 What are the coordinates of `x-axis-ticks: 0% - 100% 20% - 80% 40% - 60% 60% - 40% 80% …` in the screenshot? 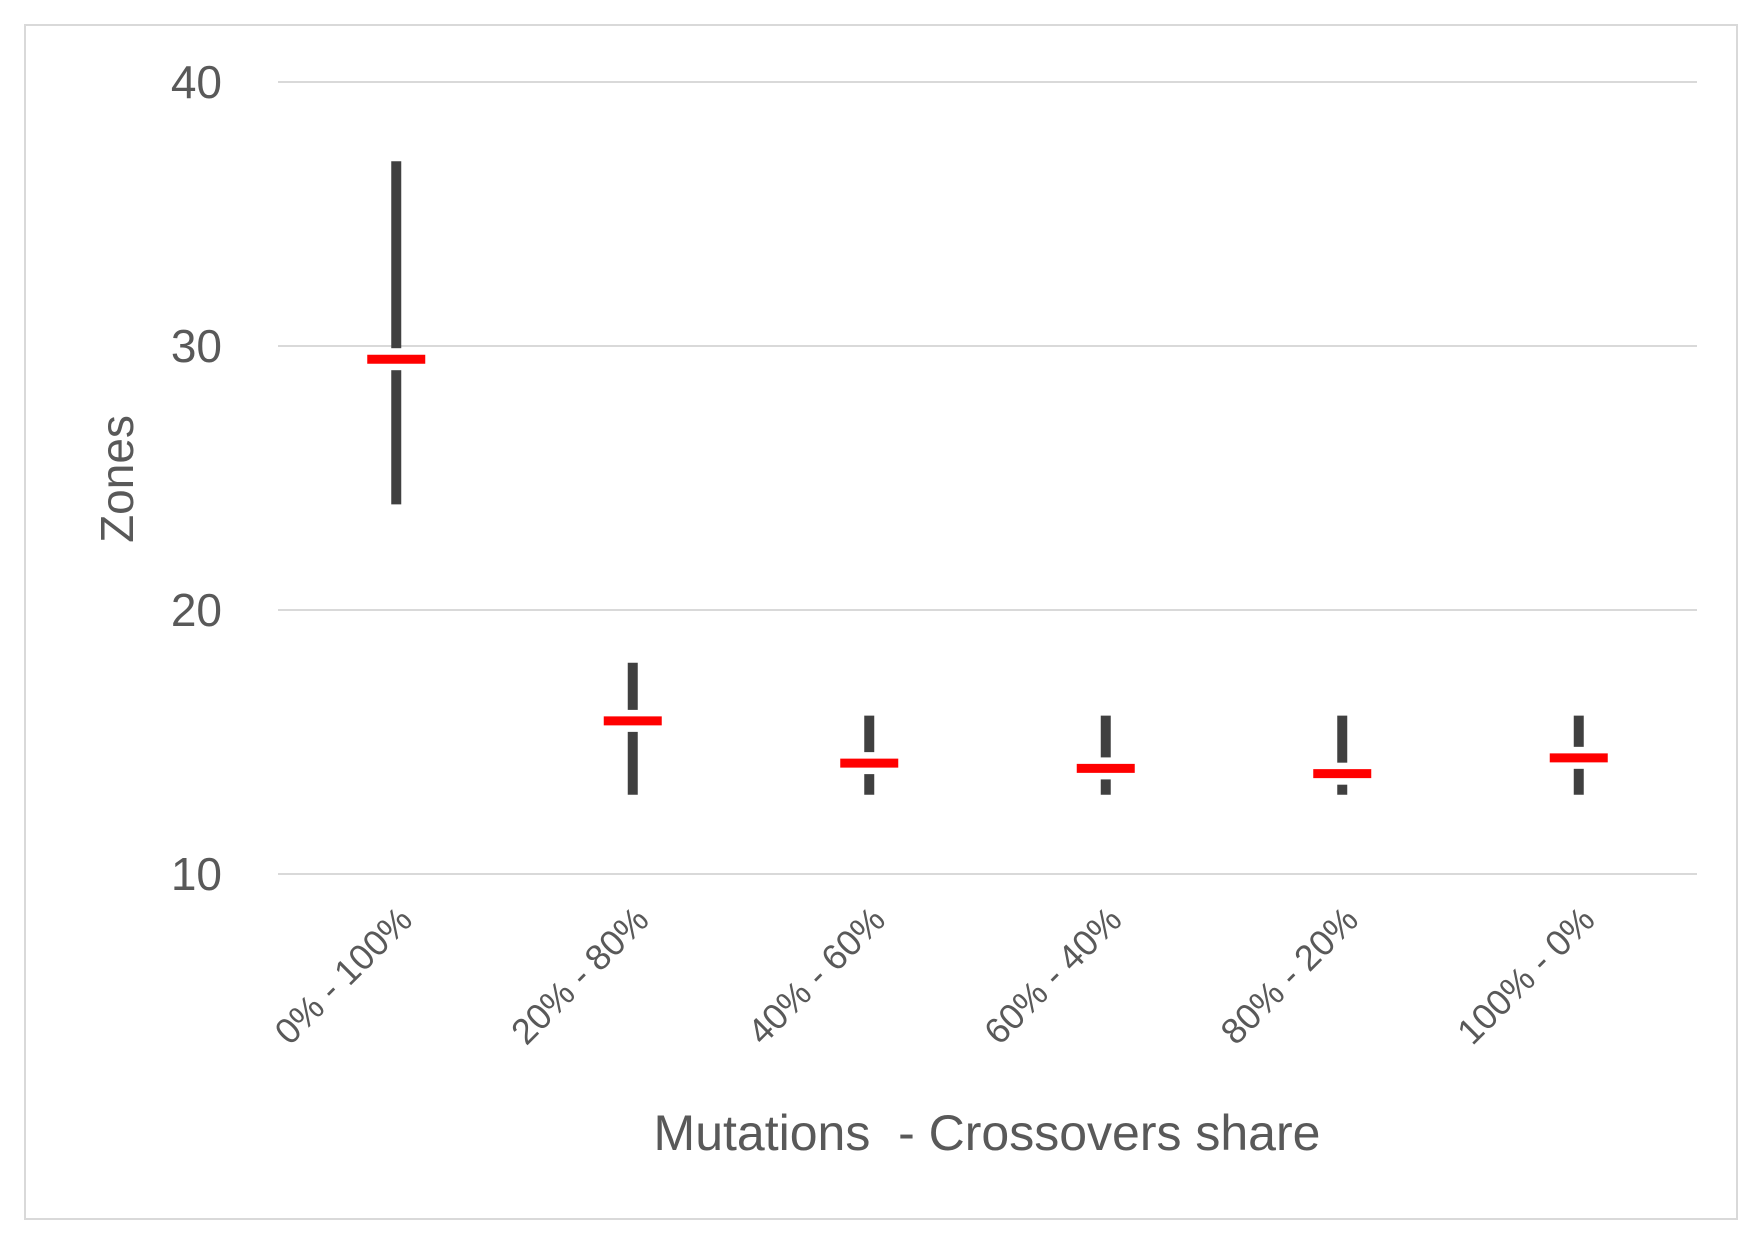 It's located at (934, 976).